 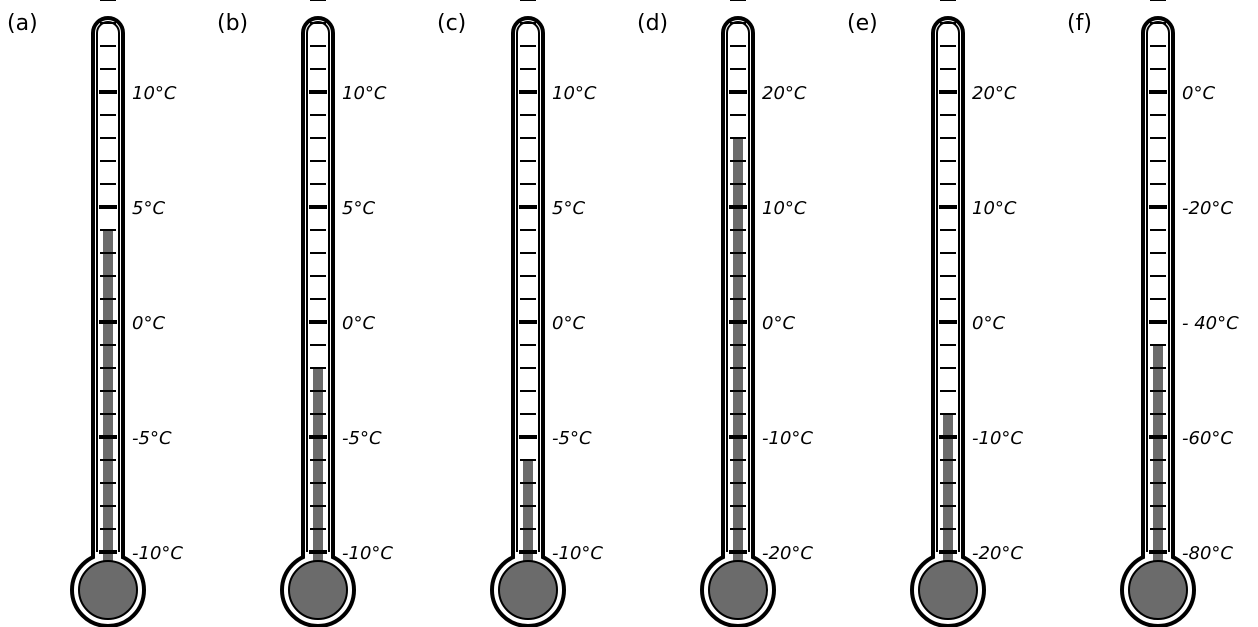 What do you see at coordinates (451, 23) in the screenshot?
I see `thermometer-label: (c)` at bounding box center [451, 23].